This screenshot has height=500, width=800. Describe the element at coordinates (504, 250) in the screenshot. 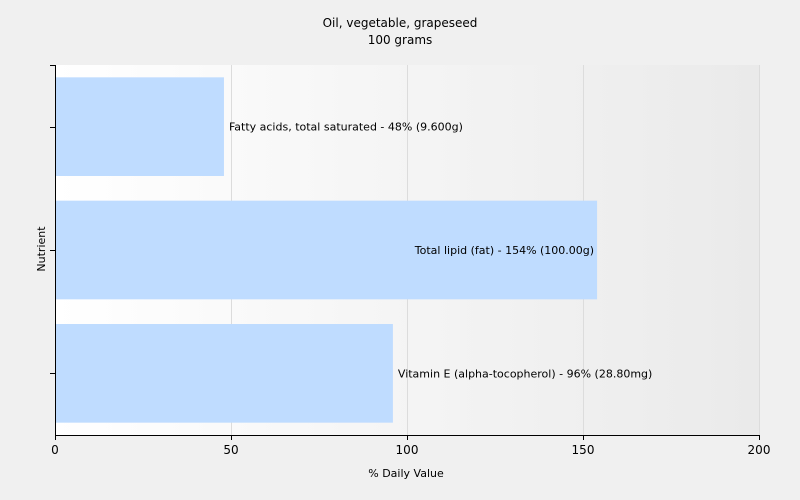

I see `bar-label: Total lipid (fat) - 154% (100.00g)` at that location.